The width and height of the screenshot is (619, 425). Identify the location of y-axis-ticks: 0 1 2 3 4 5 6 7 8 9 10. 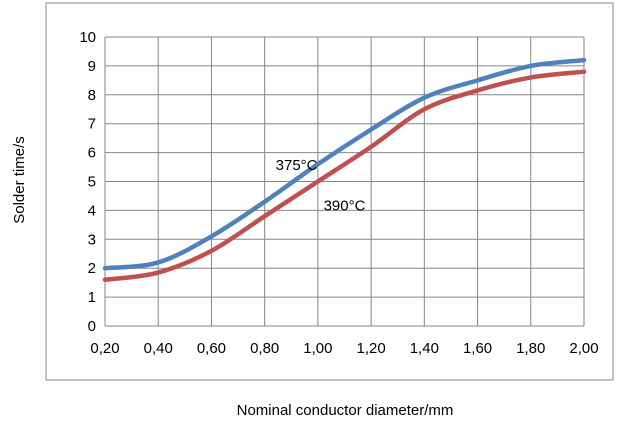
(87, 182).